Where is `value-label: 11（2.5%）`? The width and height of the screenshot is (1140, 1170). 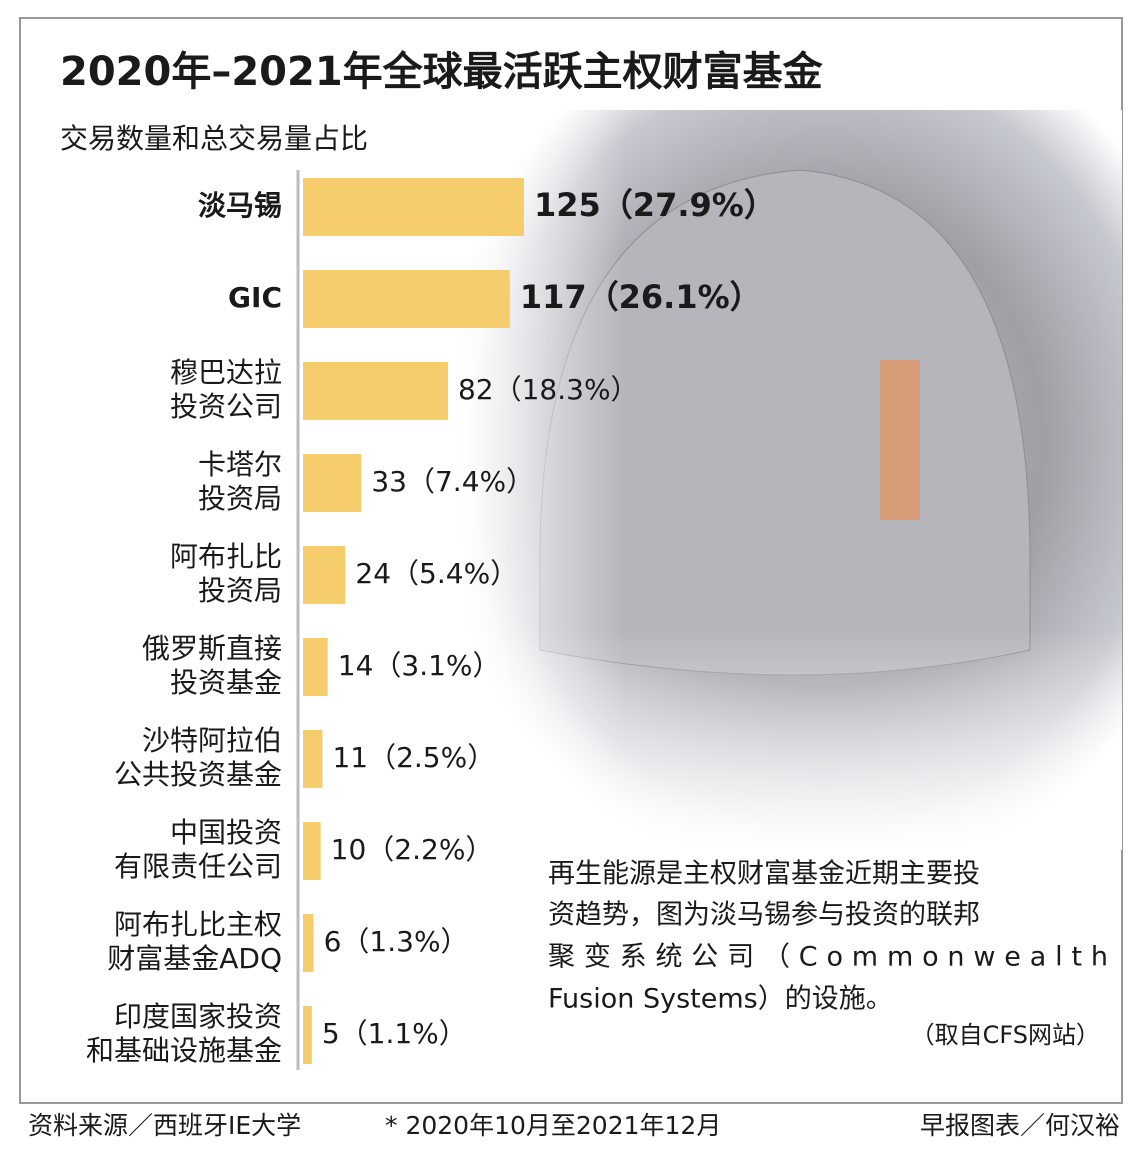
value-label: 11（2.5%） is located at coordinates (413, 757).